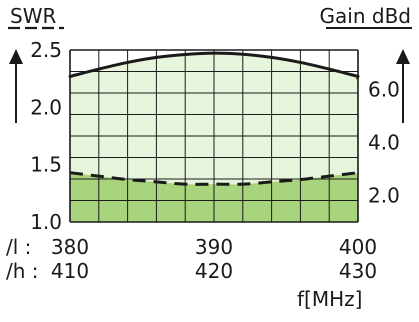 This screenshot has width=419, height=322. Describe the element at coordinates (214, 271) in the screenshot. I see `frequency-tick-label: 420` at that location.